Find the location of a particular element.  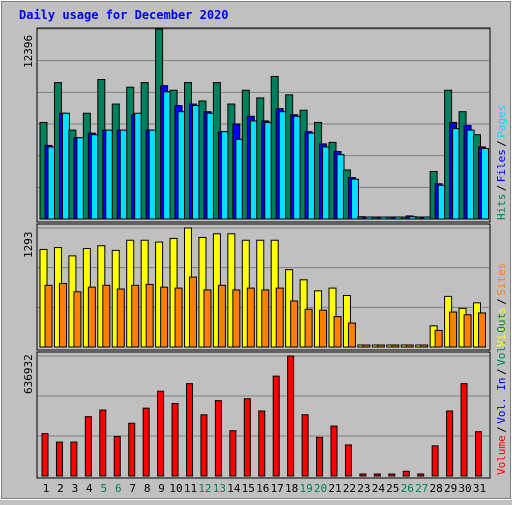

day-label-22: 22 is located at coordinates (349, 488).